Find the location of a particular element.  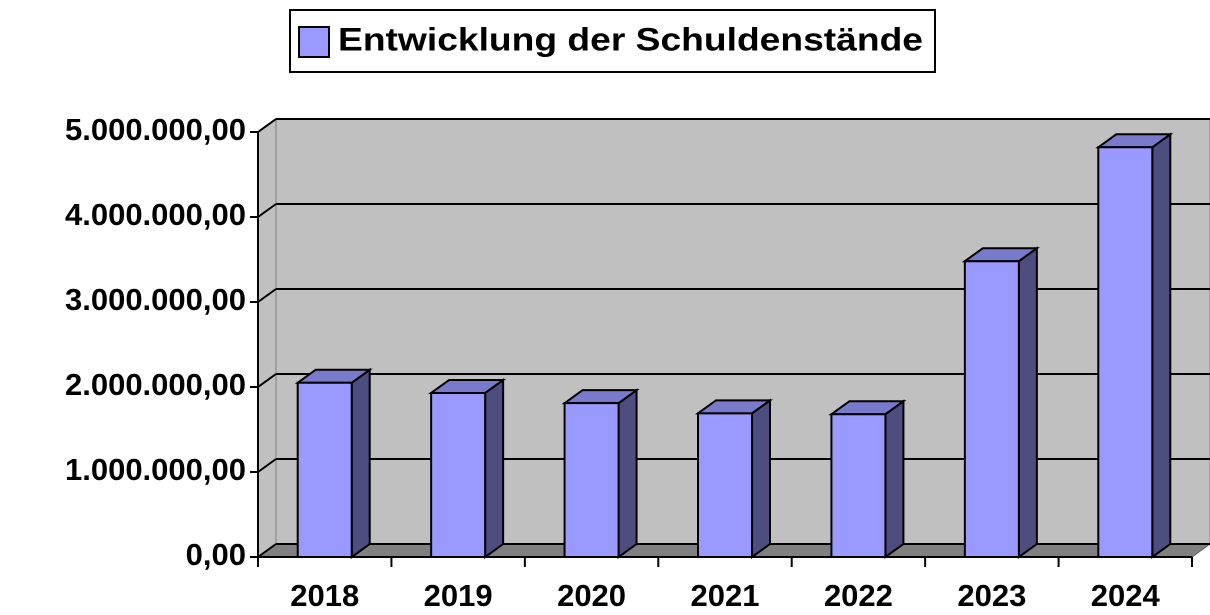

x-tick-label: 2022 is located at coordinates (858, 595).